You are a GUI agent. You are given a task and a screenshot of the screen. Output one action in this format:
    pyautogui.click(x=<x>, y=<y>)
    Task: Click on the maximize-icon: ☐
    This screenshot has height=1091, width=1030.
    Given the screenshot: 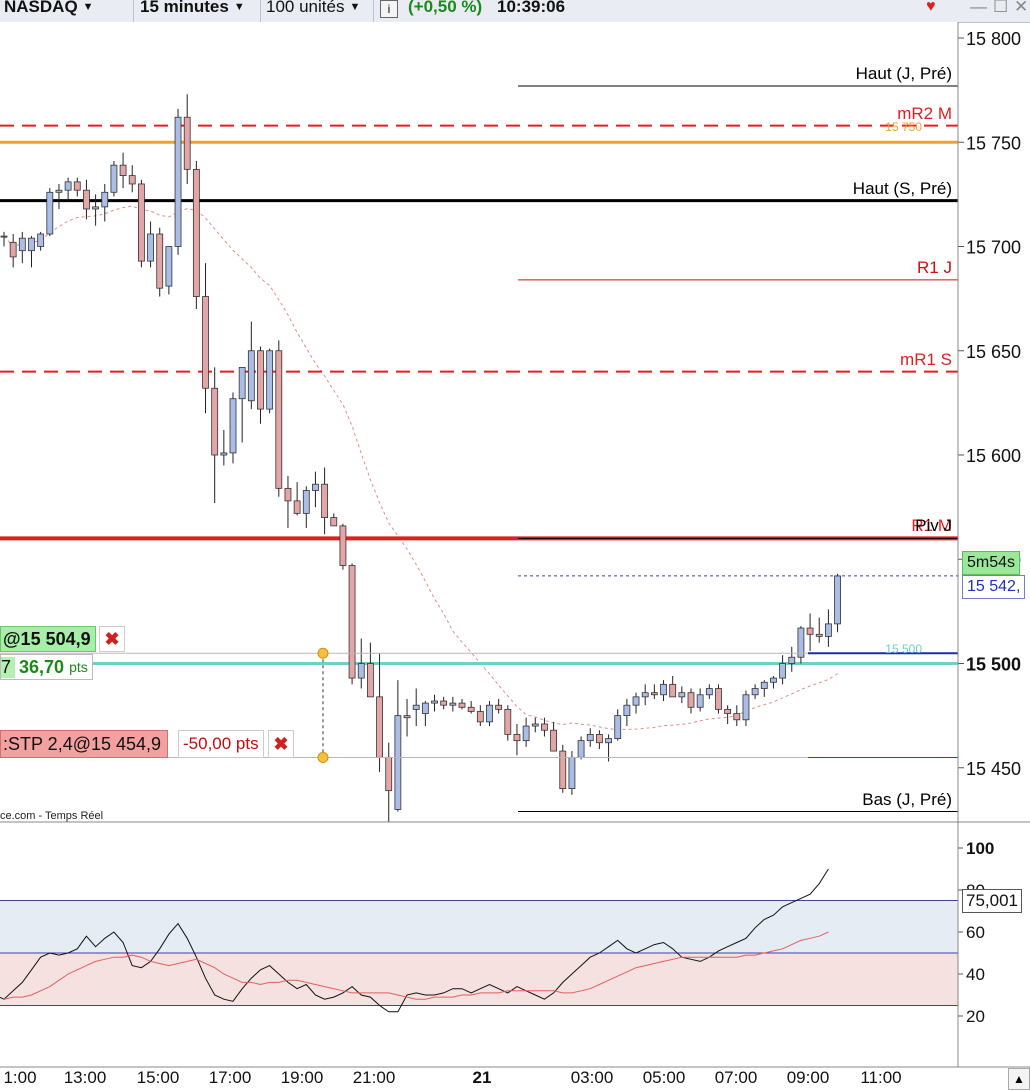 What is the action you would take?
    pyautogui.click(x=1001, y=8)
    